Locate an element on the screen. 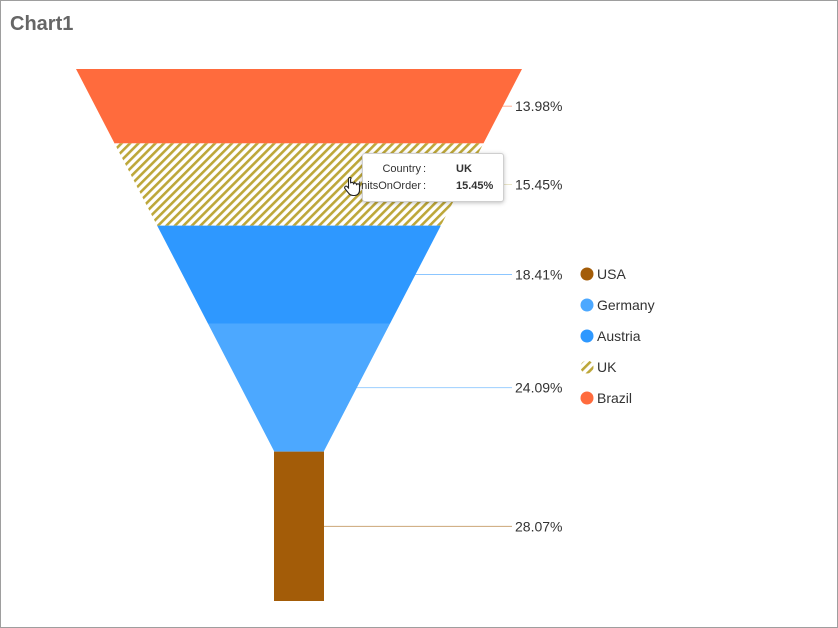 This screenshot has width=838, height=628. funnel-segment-brazil is located at coordinates (299, 106).